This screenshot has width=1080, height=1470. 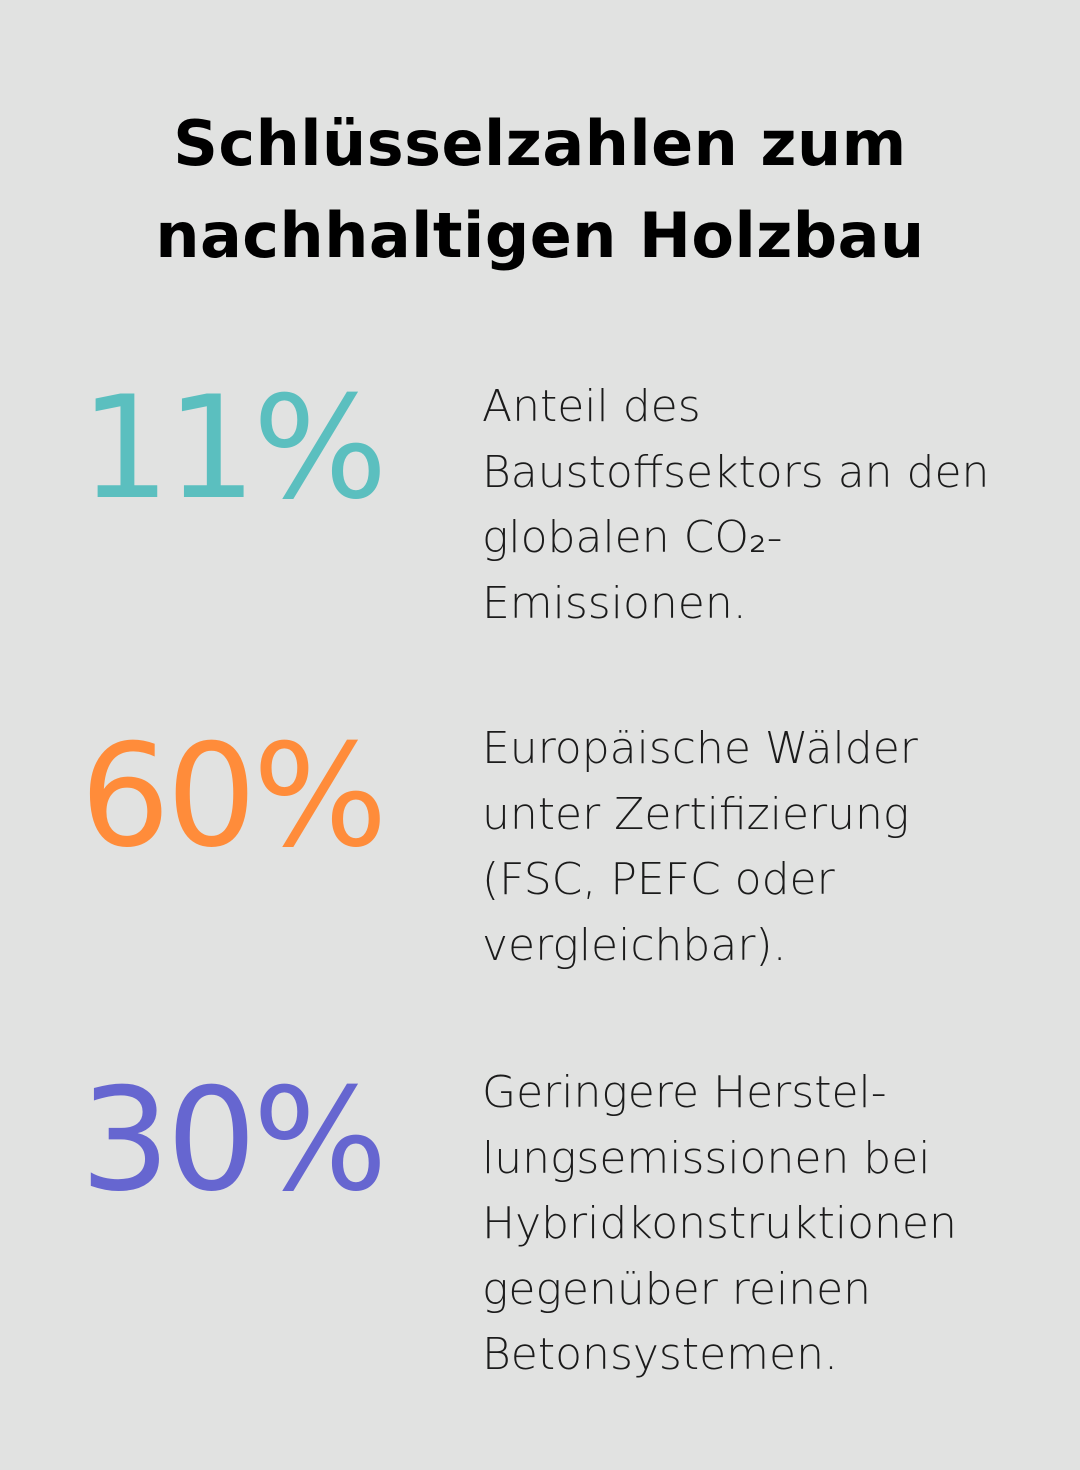 I want to click on stat-description-3-line-3: Hybridkonstruktionen, so click(x=719, y=1223).